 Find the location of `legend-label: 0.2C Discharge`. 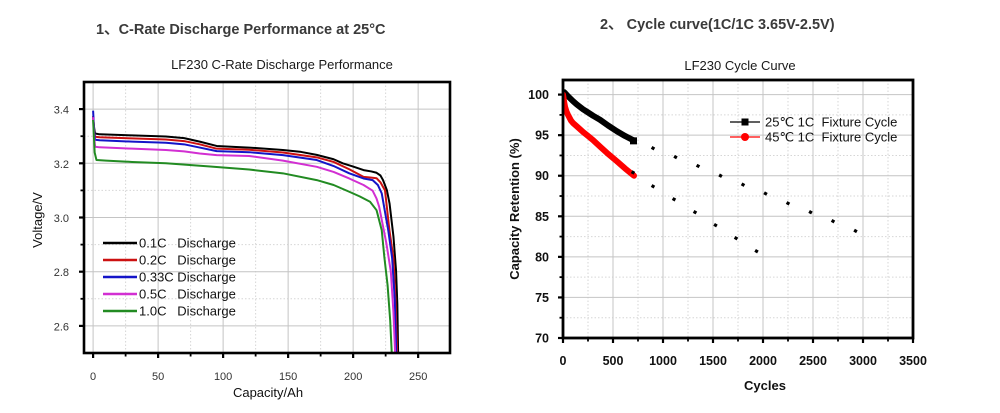

legend-label: 0.2C Discharge is located at coordinates (187, 260).